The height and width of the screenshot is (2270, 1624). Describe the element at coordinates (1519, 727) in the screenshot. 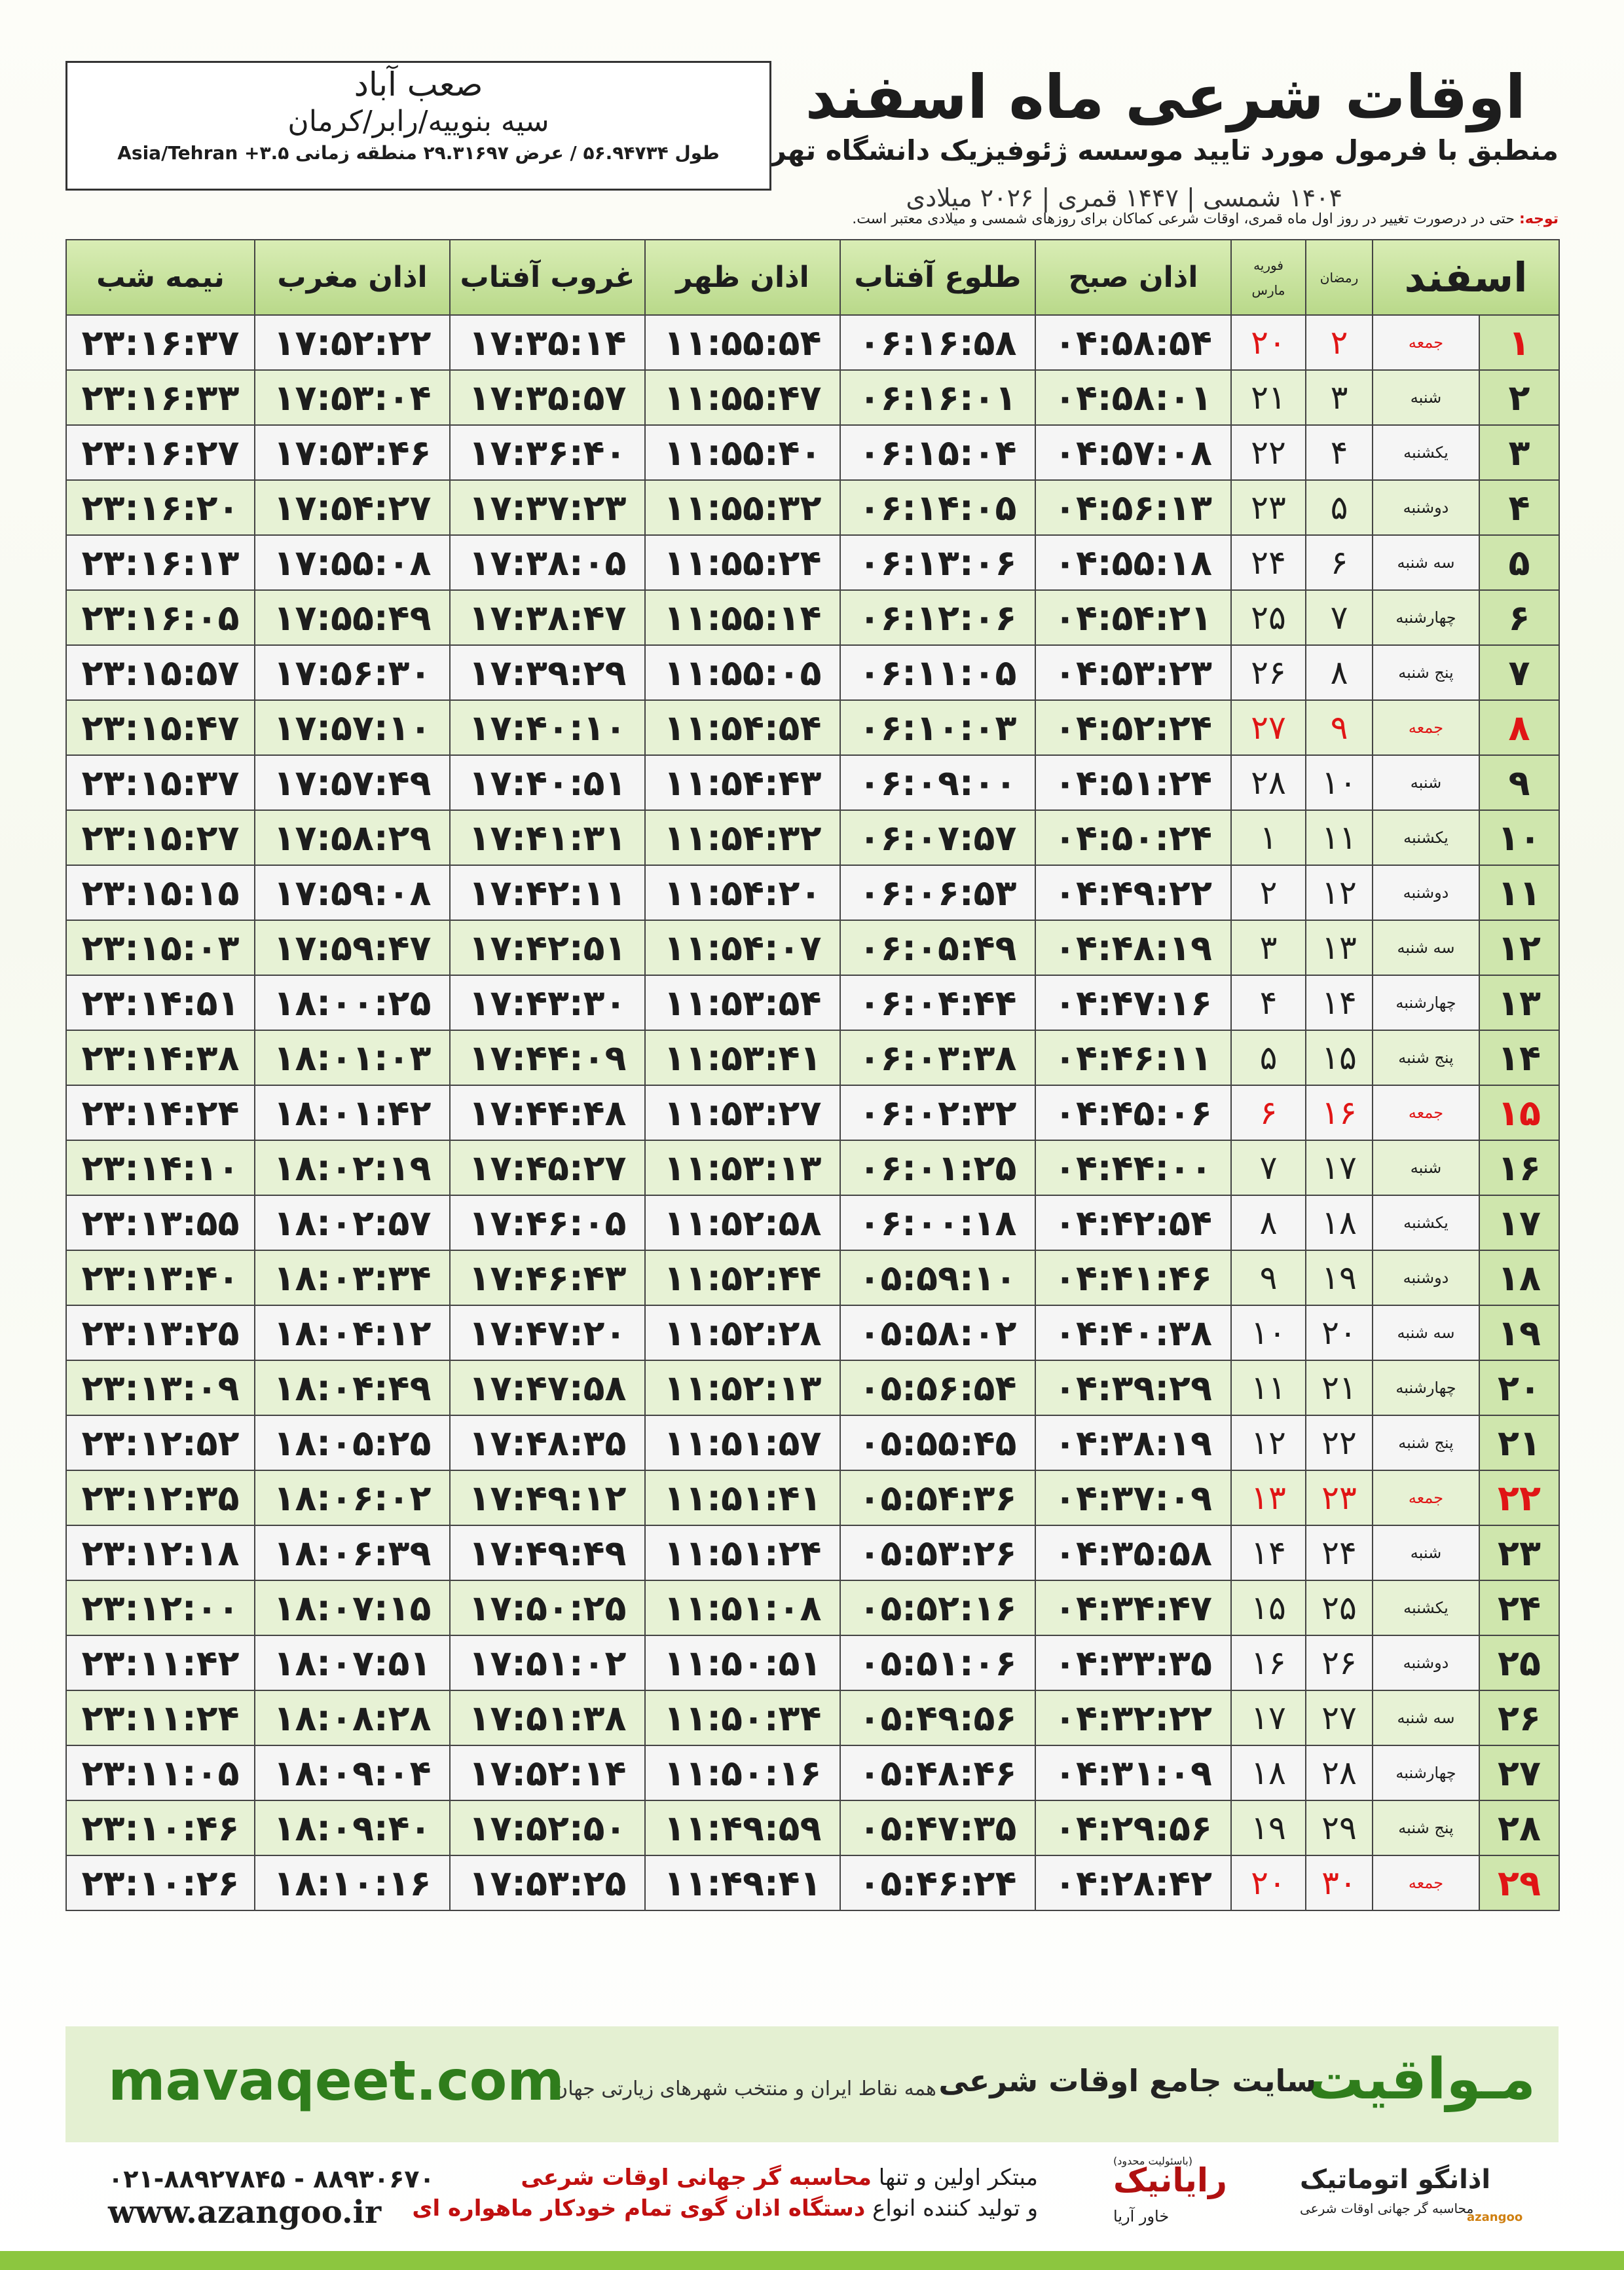

I see `day-number: ۸` at that location.